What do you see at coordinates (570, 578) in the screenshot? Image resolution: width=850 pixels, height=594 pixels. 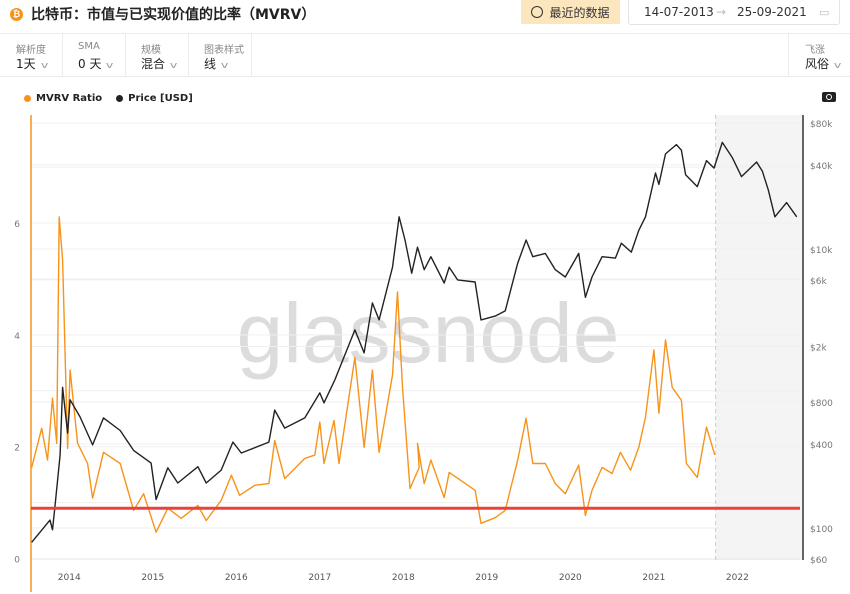 I see `x-tick: 2020` at bounding box center [570, 578].